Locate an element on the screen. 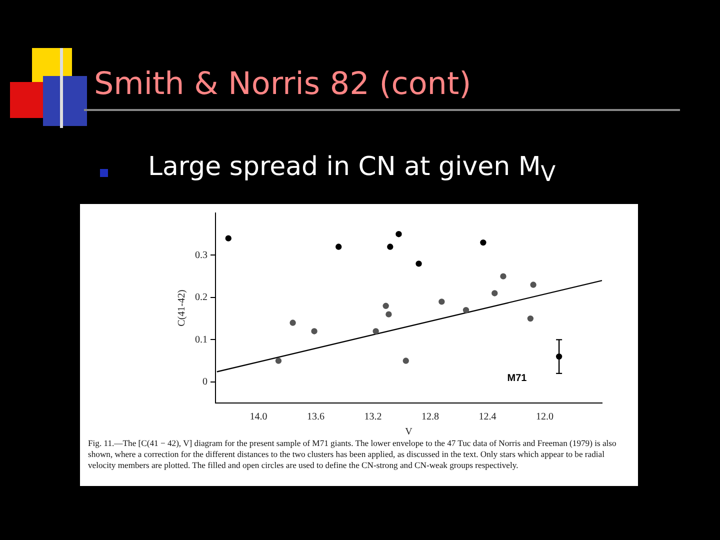 The width and height of the screenshot is (720, 540). y-tick-label: 0.1 is located at coordinates (201, 340).